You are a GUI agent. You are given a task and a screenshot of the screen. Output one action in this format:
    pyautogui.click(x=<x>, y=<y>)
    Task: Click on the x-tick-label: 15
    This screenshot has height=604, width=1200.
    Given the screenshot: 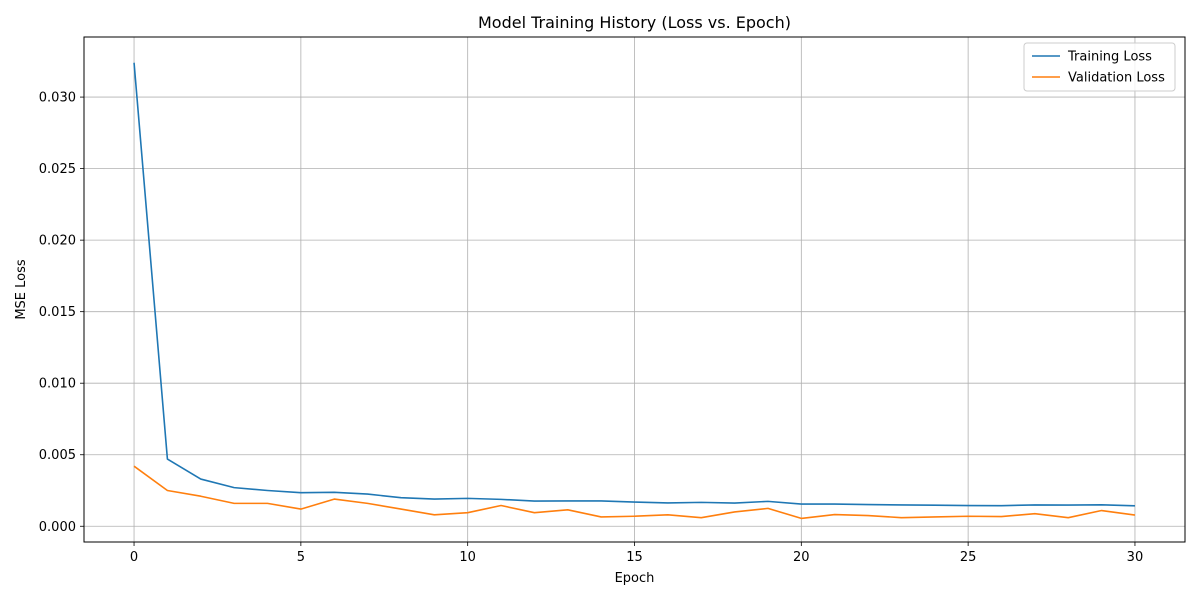 What is the action you would take?
    pyautogui.click(x=634, y=557)
    